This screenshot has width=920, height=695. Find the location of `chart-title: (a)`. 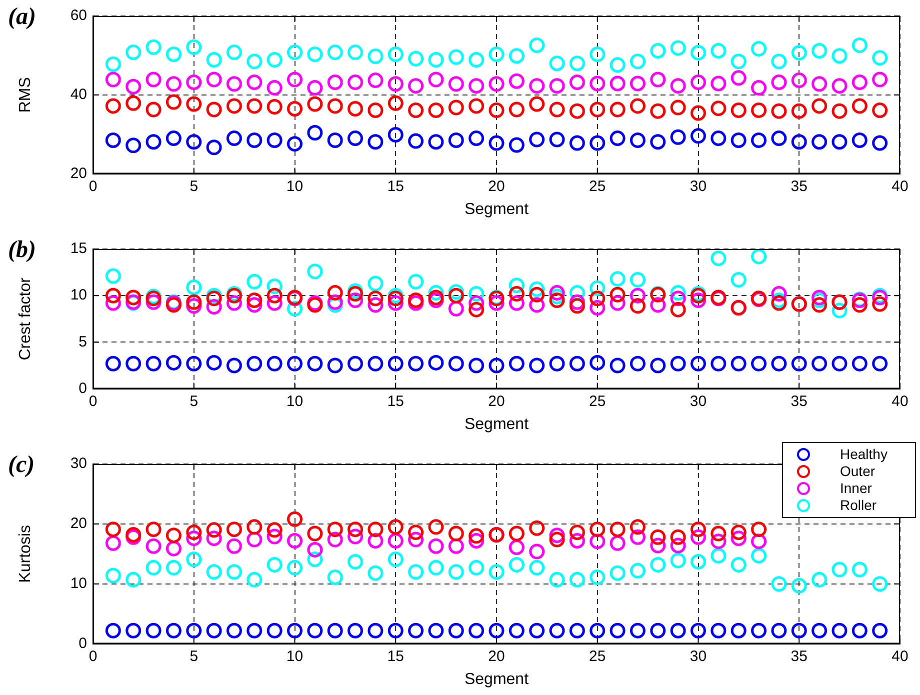

chart-title: (a) is located at coordinates (22, 17).